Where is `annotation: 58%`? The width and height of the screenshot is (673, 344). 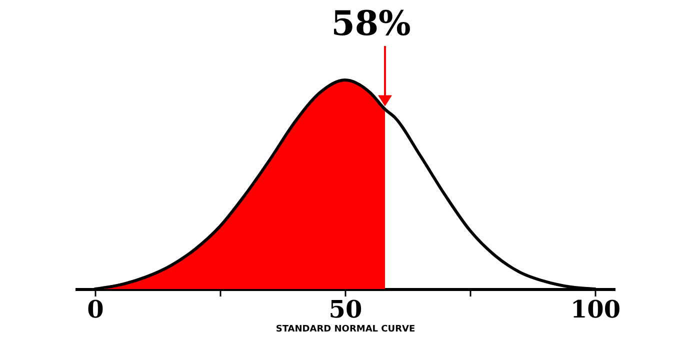
annotation: 58% is located at coordinates (371, 24).